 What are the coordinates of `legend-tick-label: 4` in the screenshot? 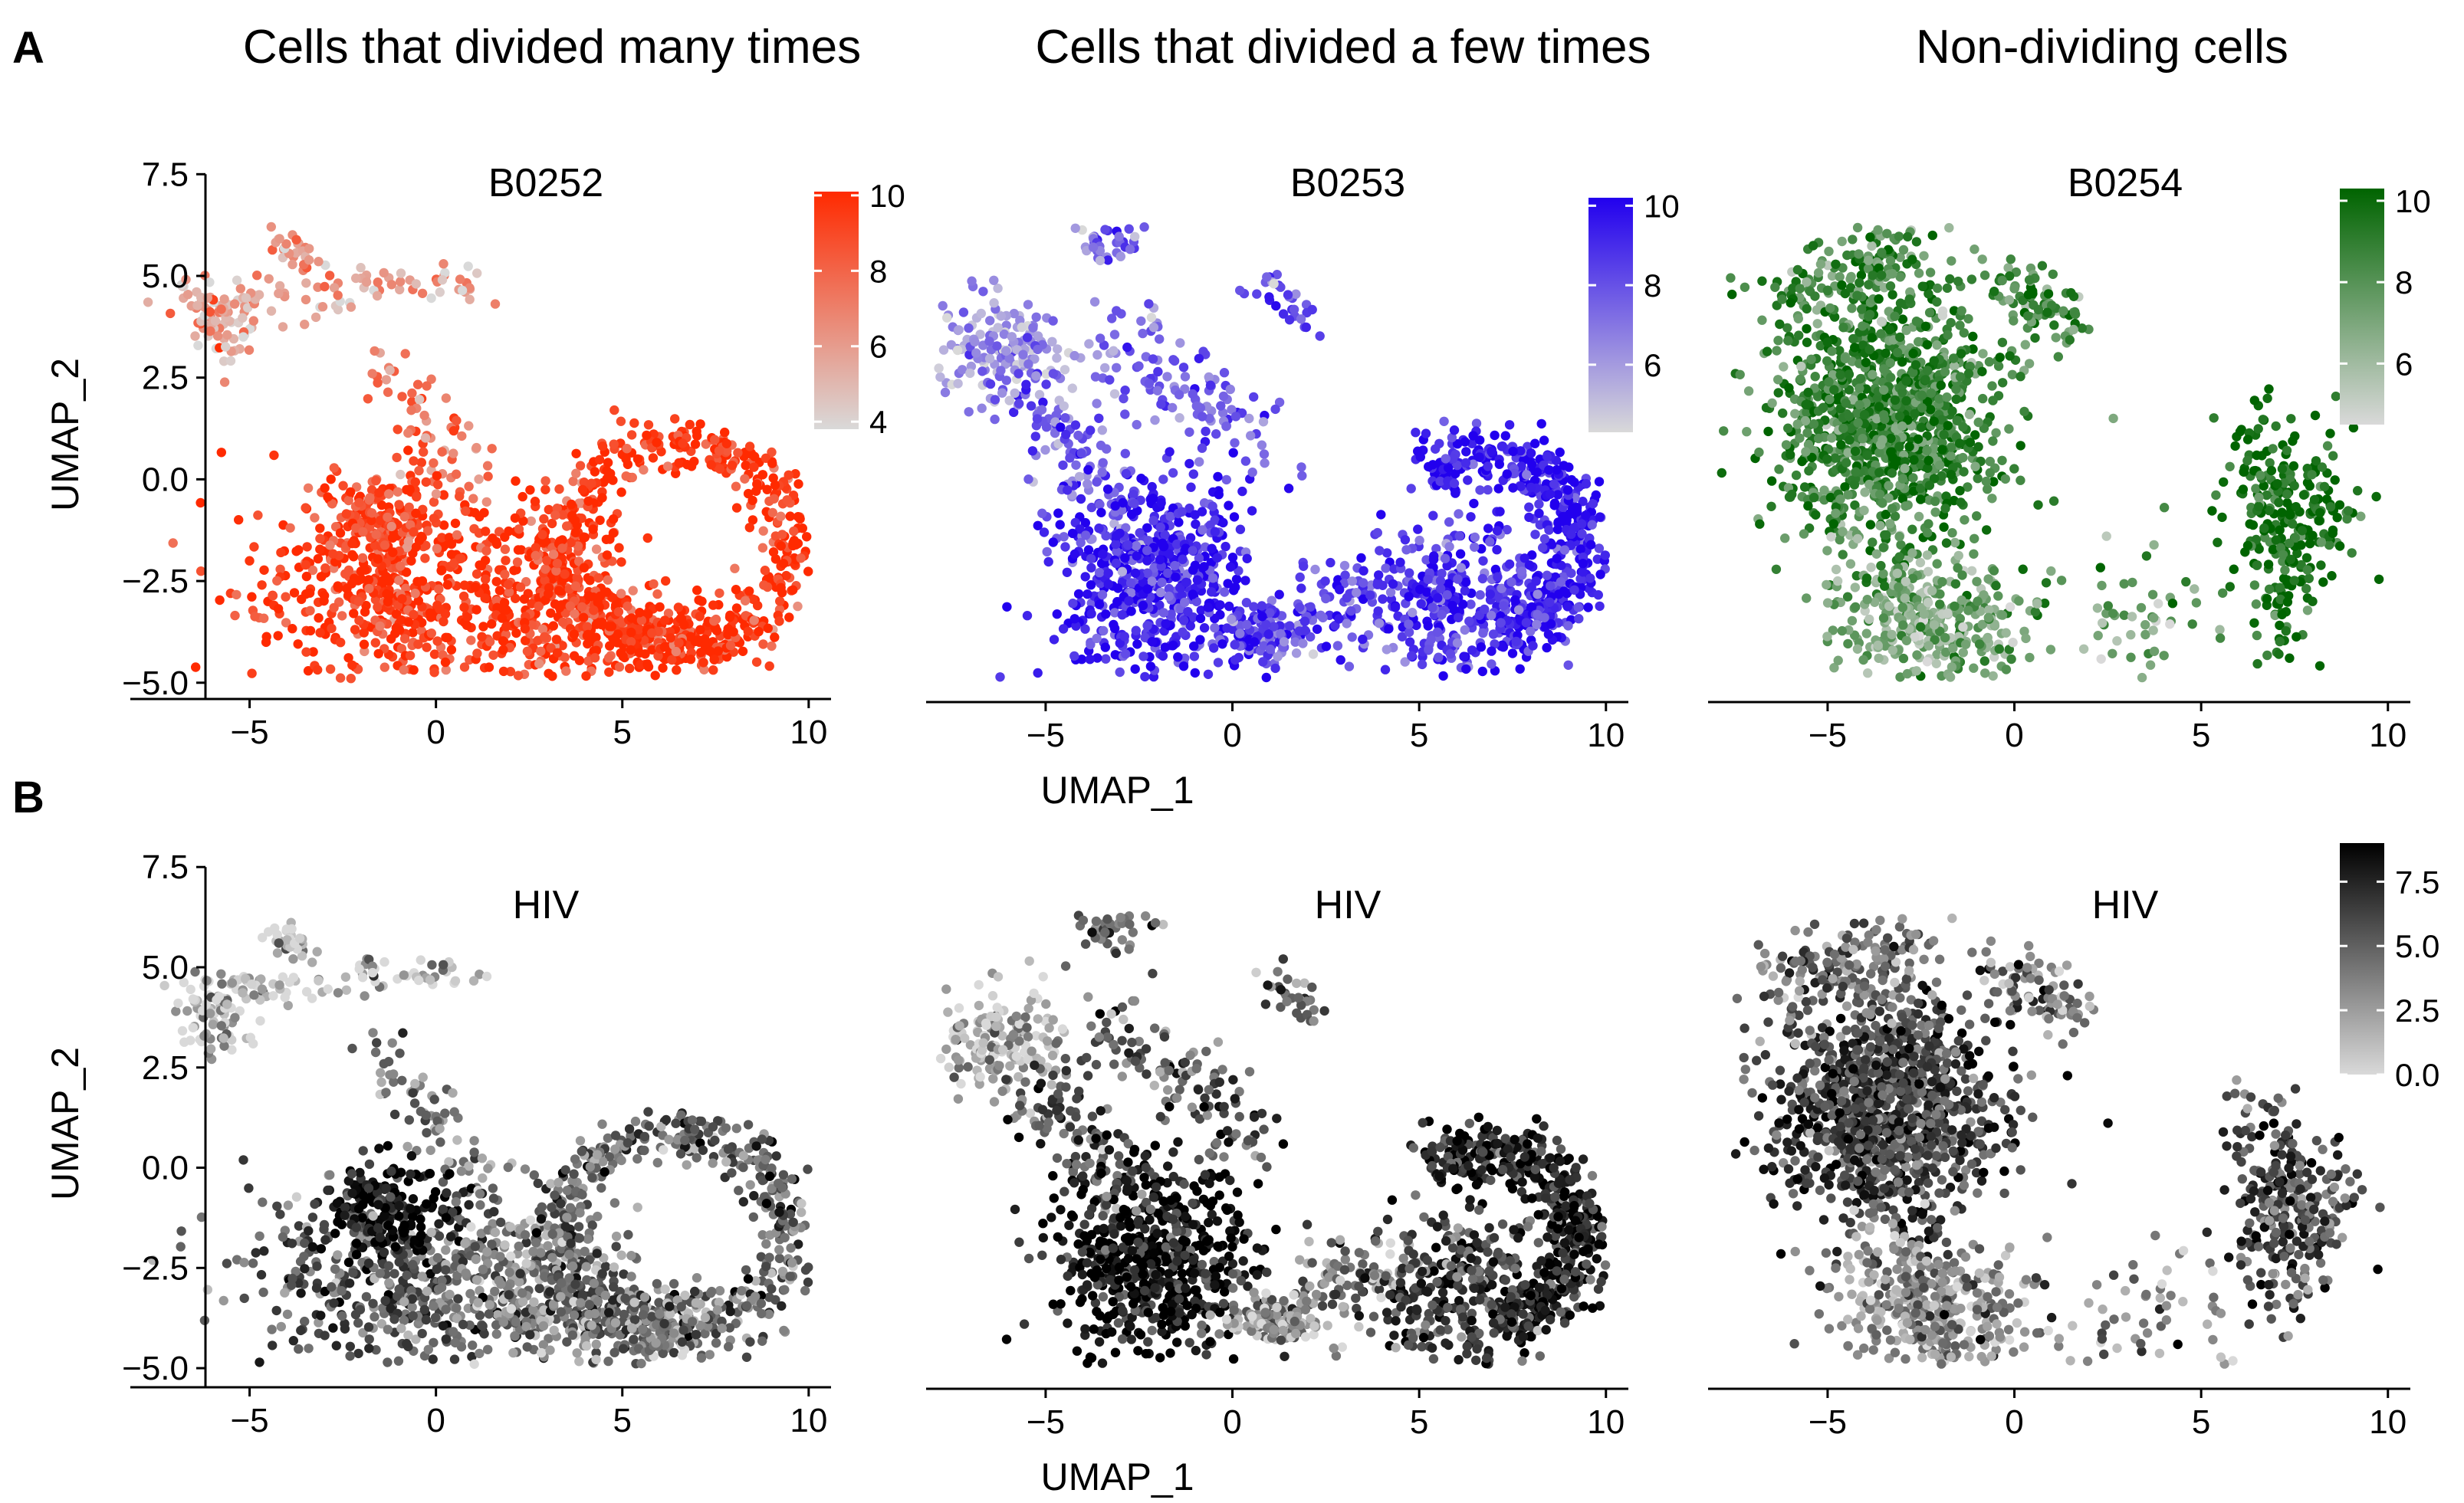 It's located at (878, 422).